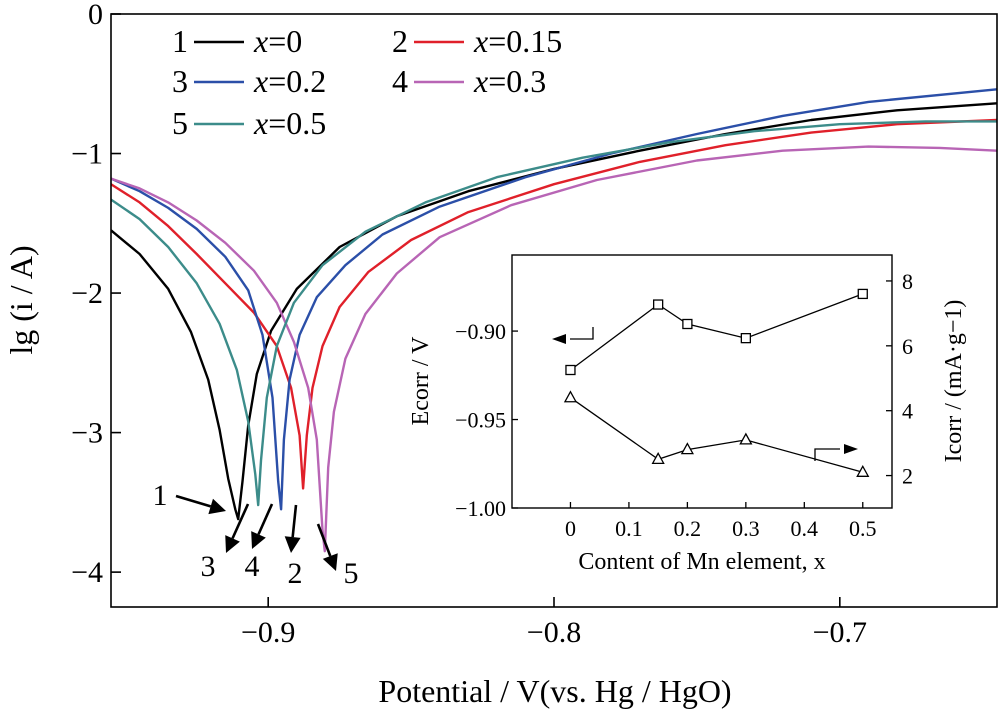 This screenshot has height=714, width=1000. I want to click on legend-label-5: x=0.5, so click(289, 123).